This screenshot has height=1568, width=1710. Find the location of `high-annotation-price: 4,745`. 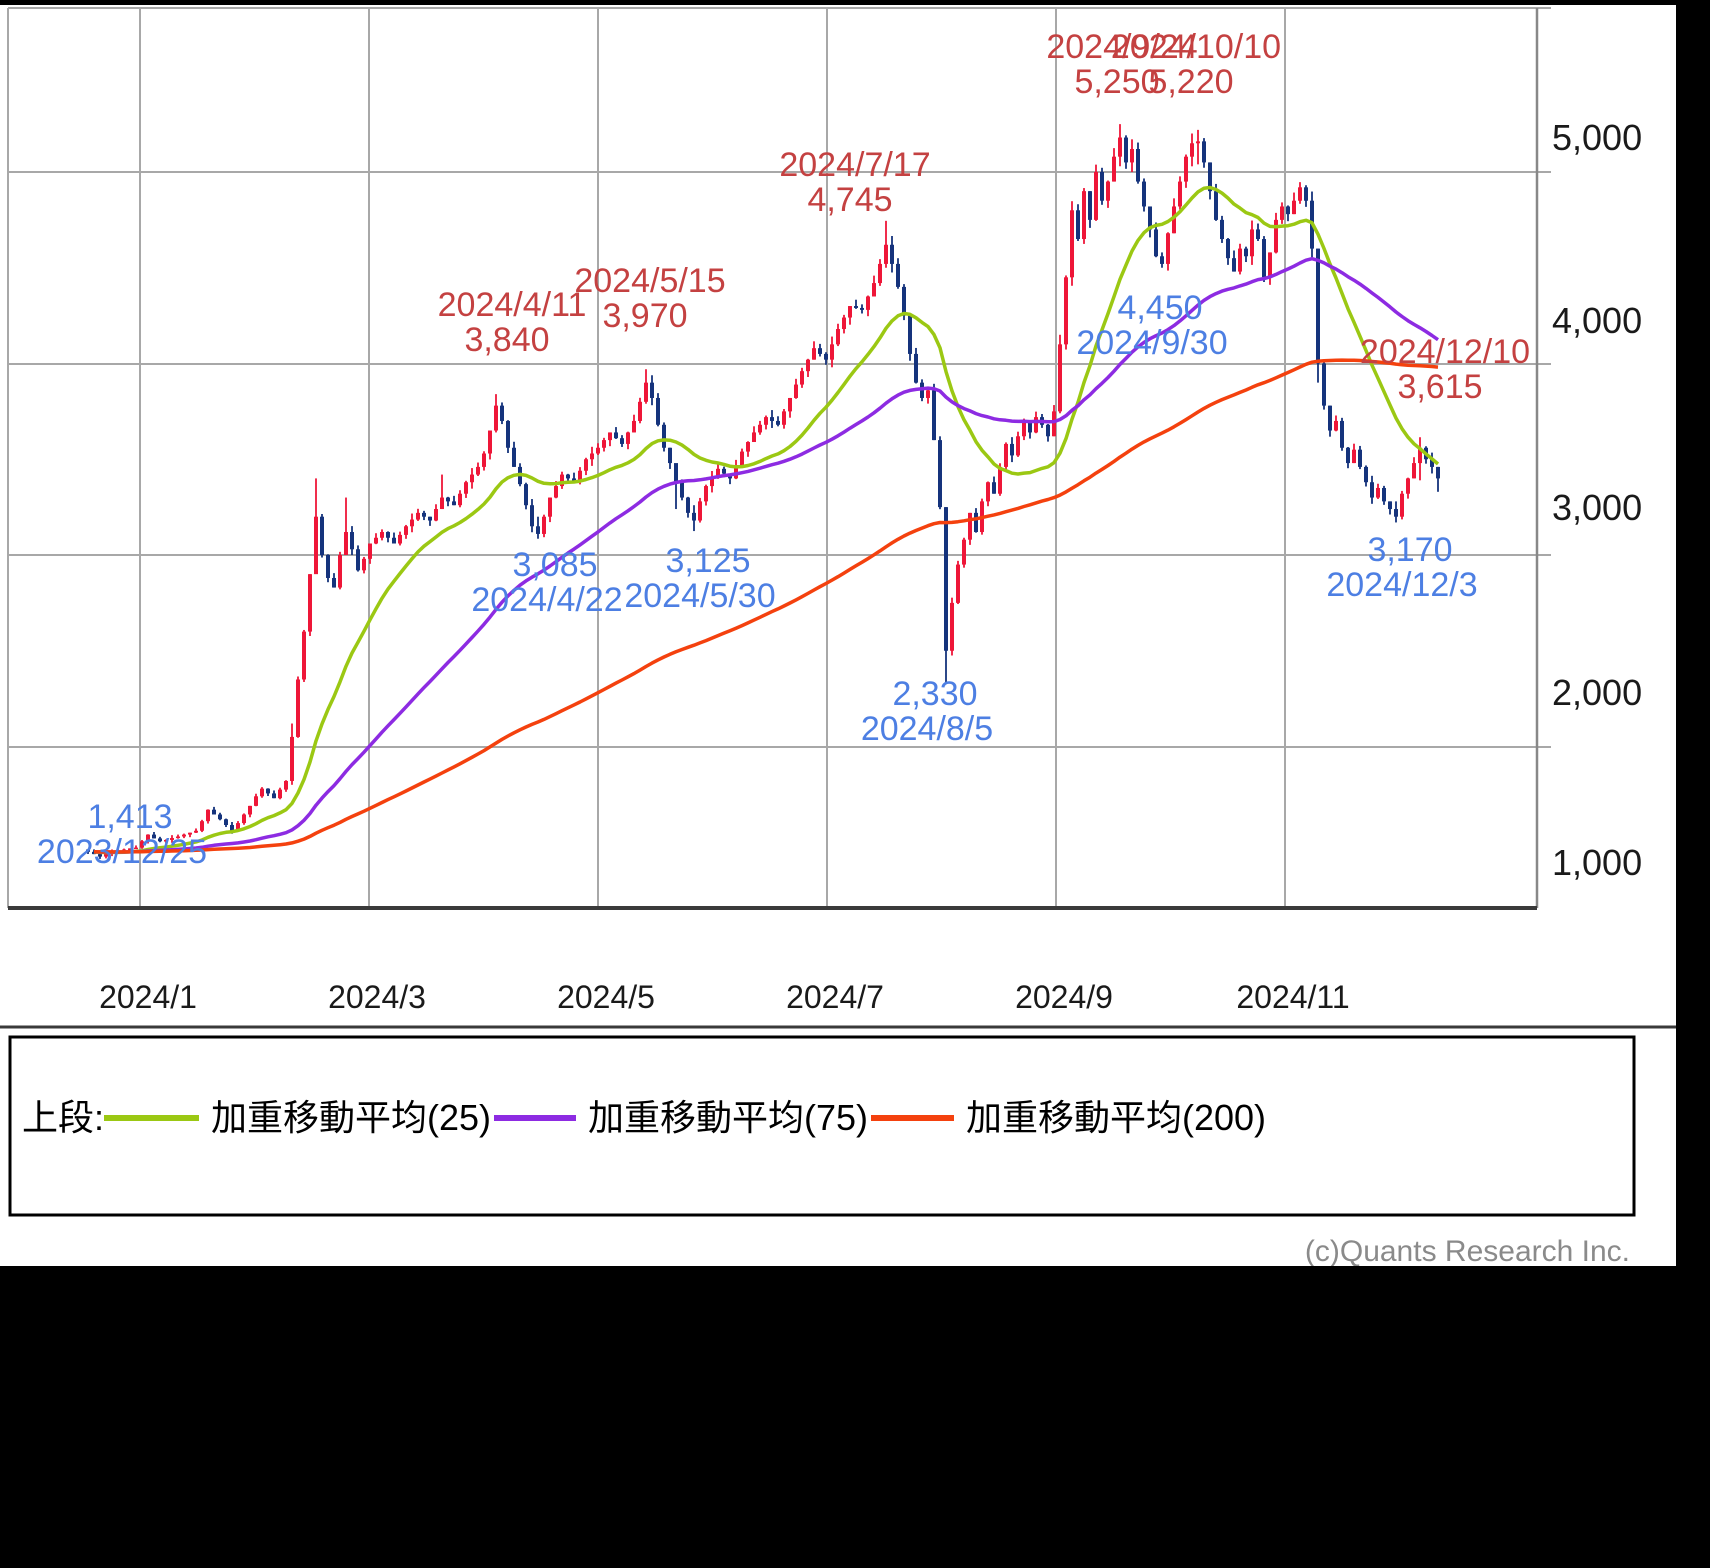

high-annotation-price: 4,745 is located at coordinates (849, 200).